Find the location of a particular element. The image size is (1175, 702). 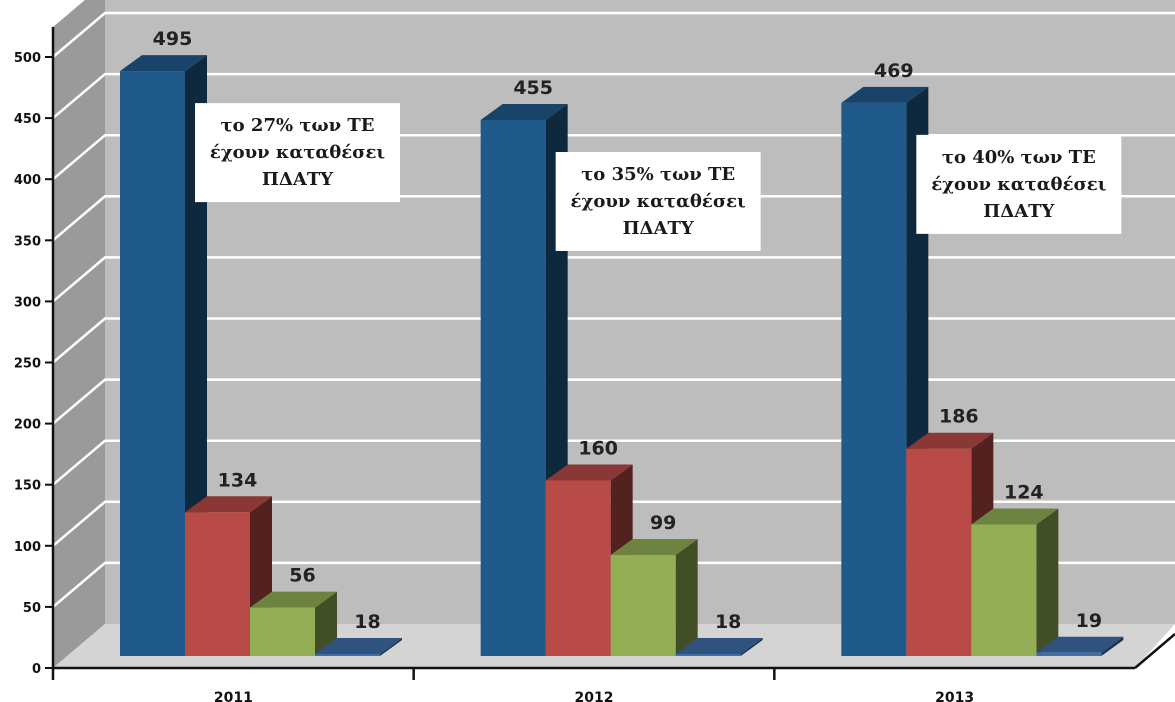

data-label: 56 is located at coordinates (302, 576).